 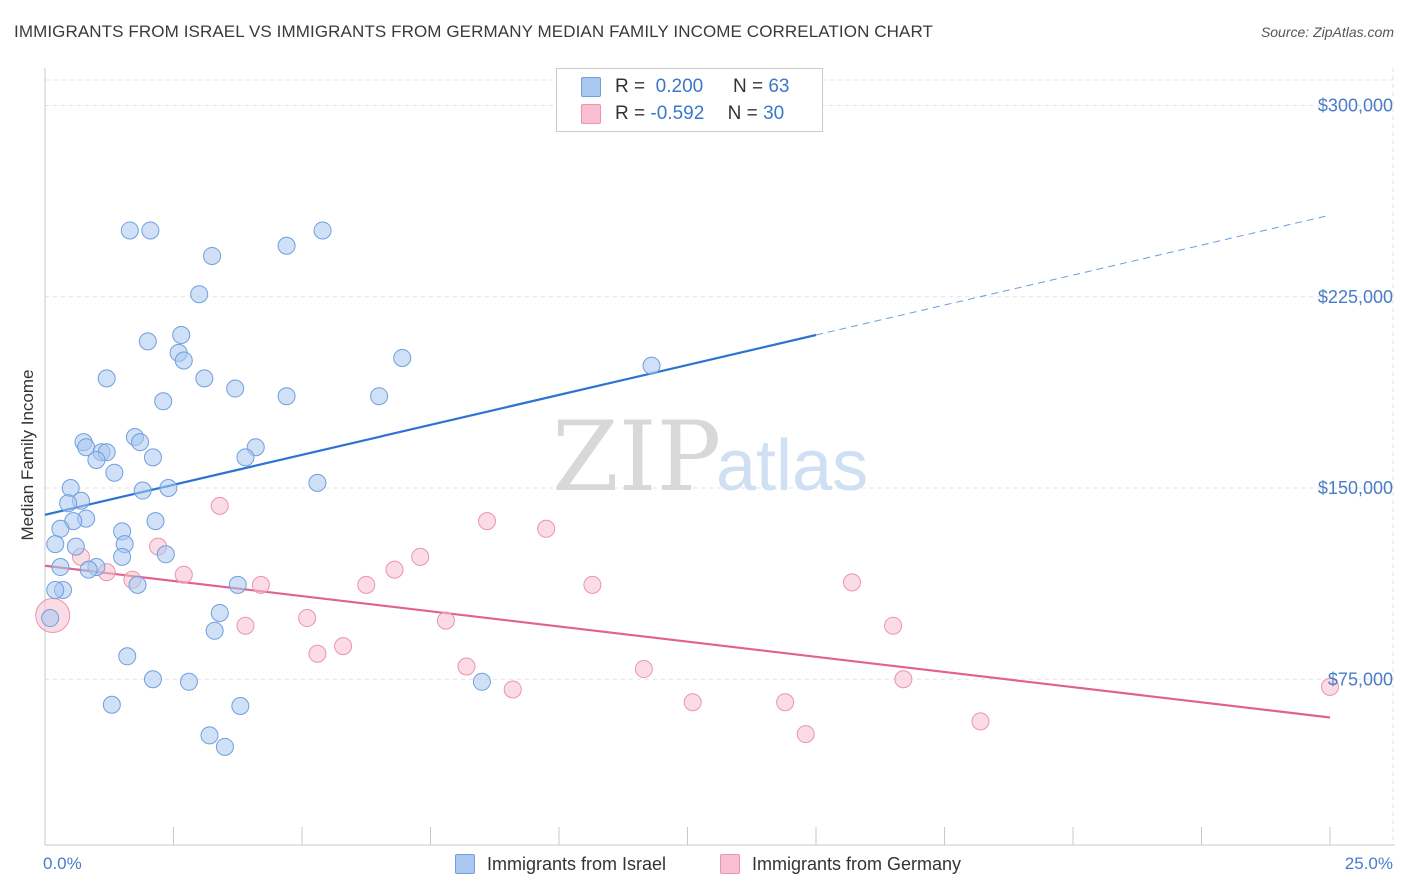 I want to click on correlation-legend: R = 0.200 N = 63 R = -0.592 N = 30, so click(x=689, y=100).